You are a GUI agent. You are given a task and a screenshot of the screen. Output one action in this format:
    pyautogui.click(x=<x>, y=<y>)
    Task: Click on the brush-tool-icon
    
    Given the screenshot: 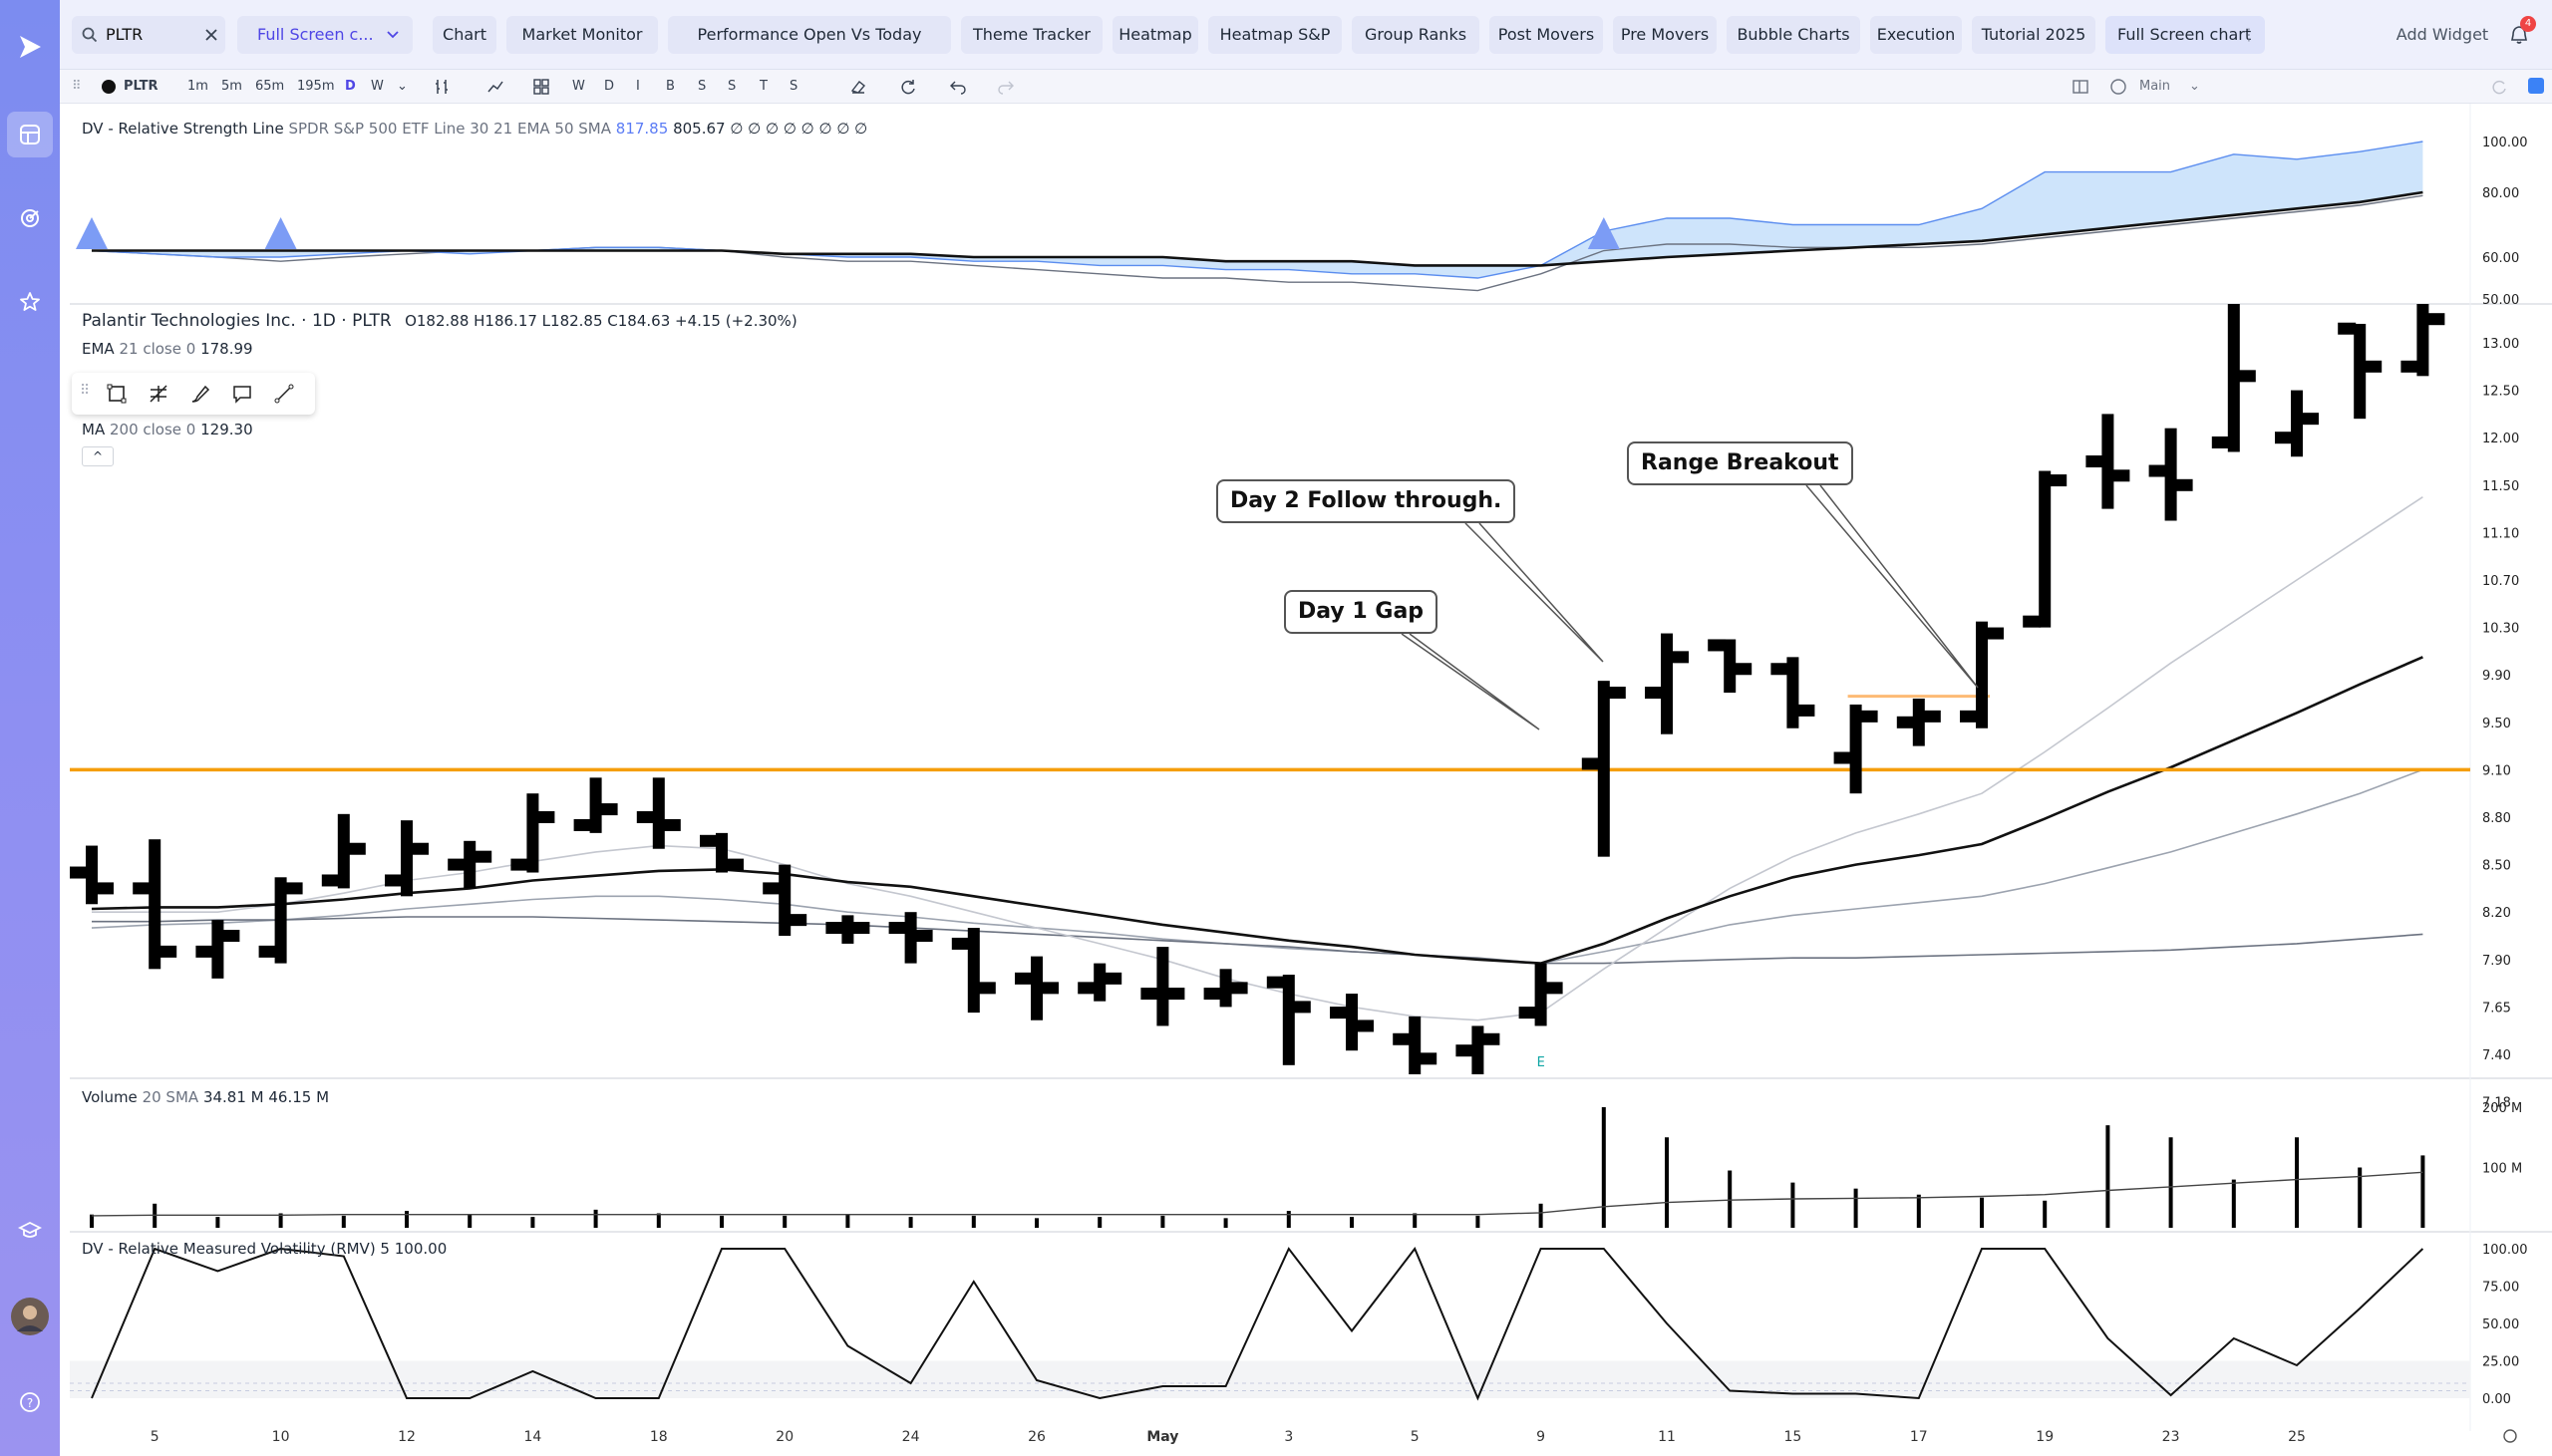 What is the action you would take?
    pyautogui.click(x=200, y=394)
    